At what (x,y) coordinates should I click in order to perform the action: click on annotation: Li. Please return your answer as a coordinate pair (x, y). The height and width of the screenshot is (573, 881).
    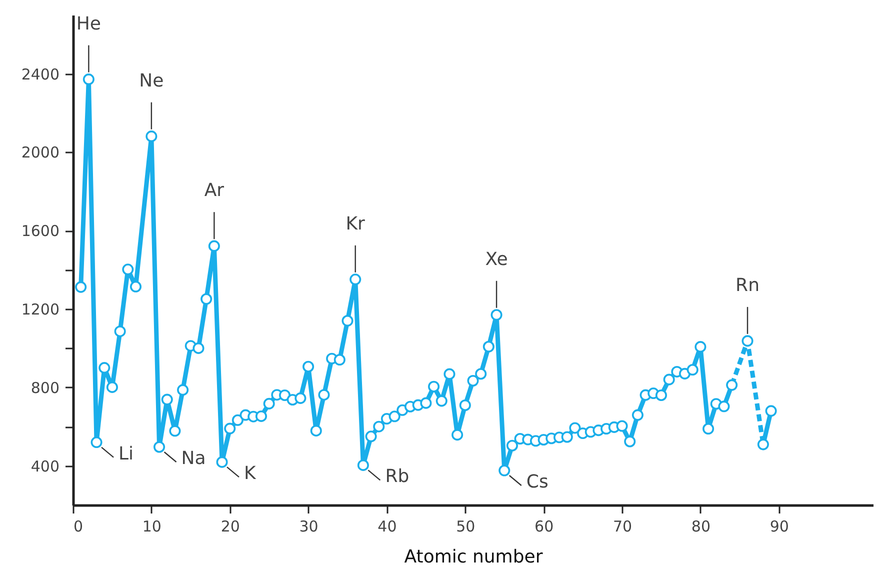
    Looking at the image, I should click on (126, 453).